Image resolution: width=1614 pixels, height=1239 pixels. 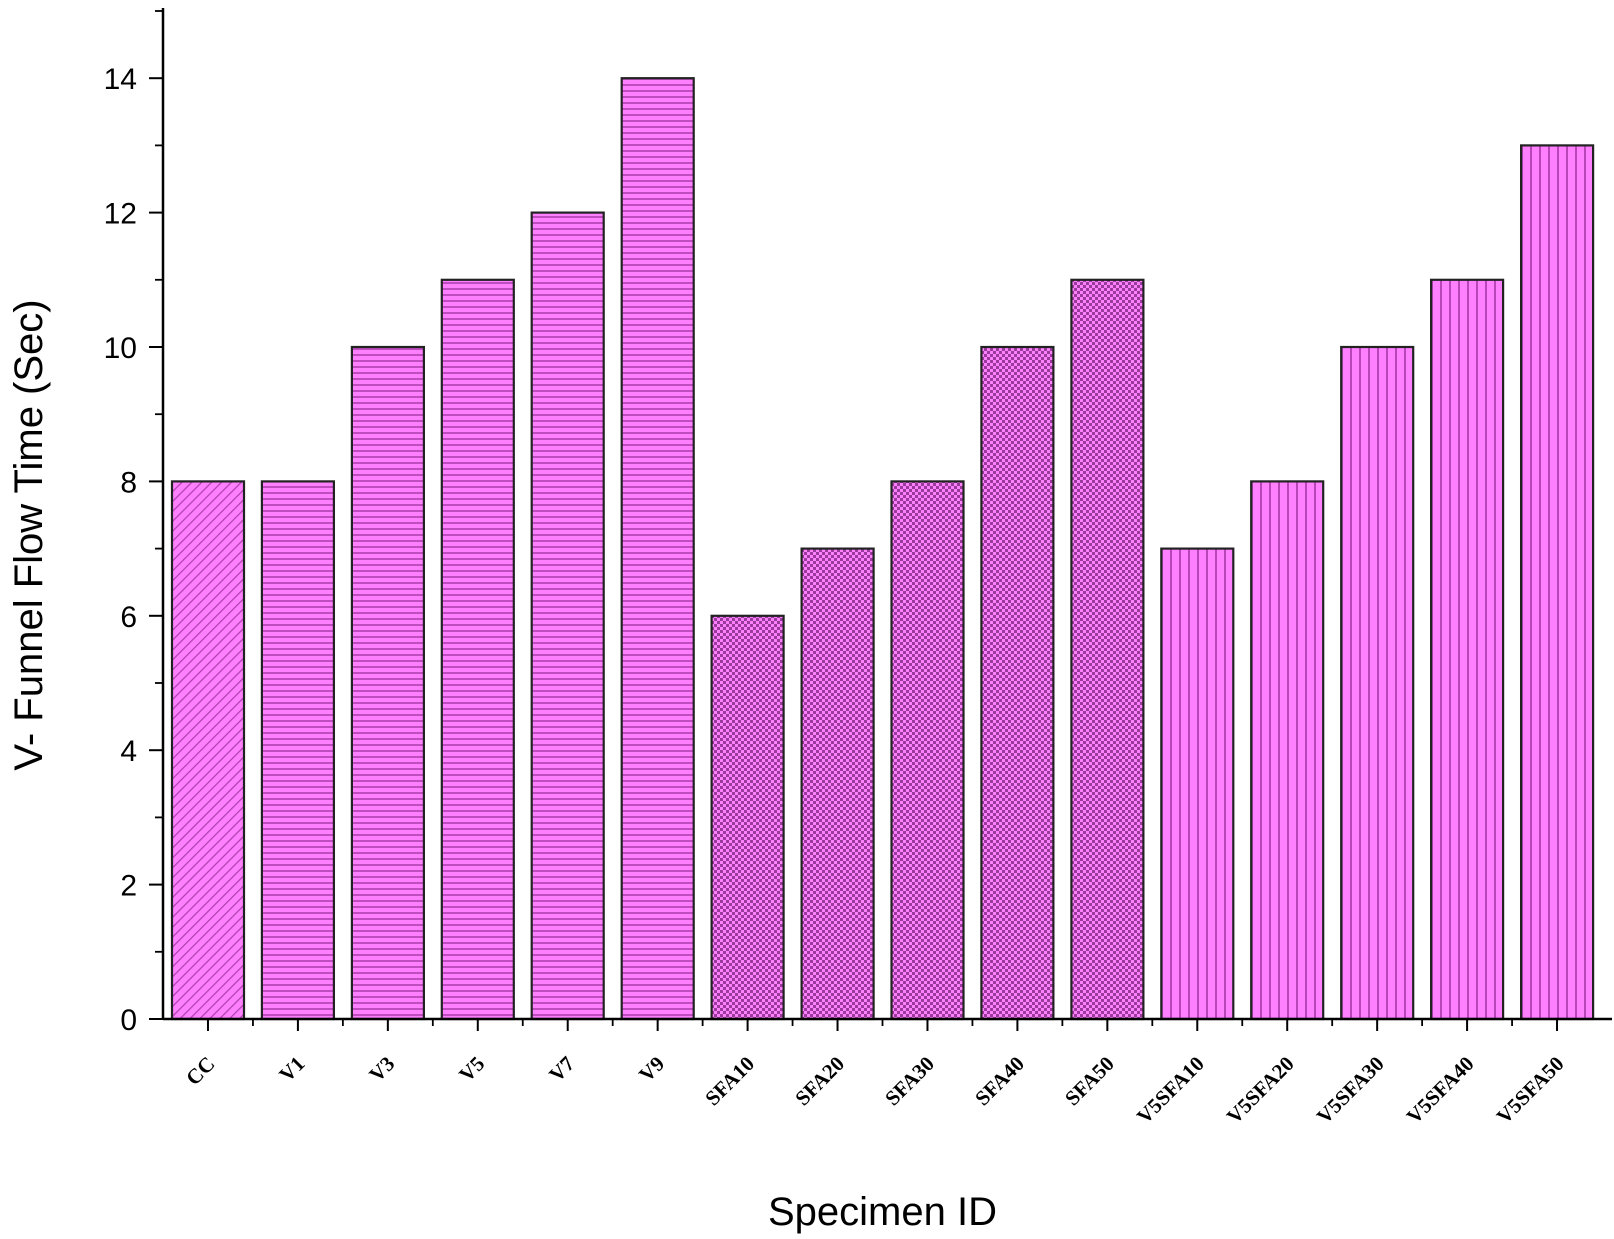 I want to click on x-tick-label: V5SFA20, so click(x=1260, y=1090).